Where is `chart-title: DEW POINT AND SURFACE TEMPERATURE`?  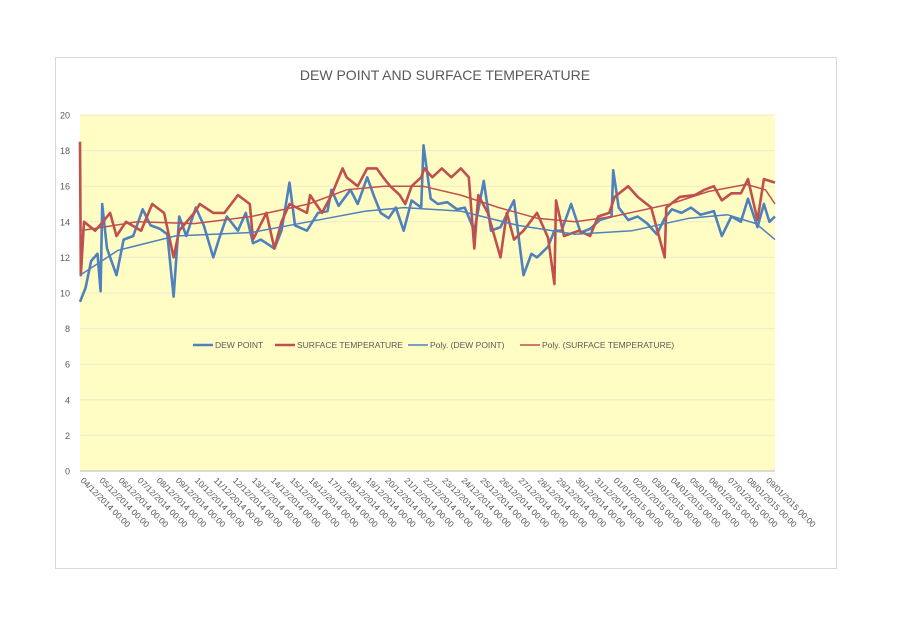 chart-title: DEW POINT AND SURFACE TEMPERATURE is located at coordinates (445, 75).